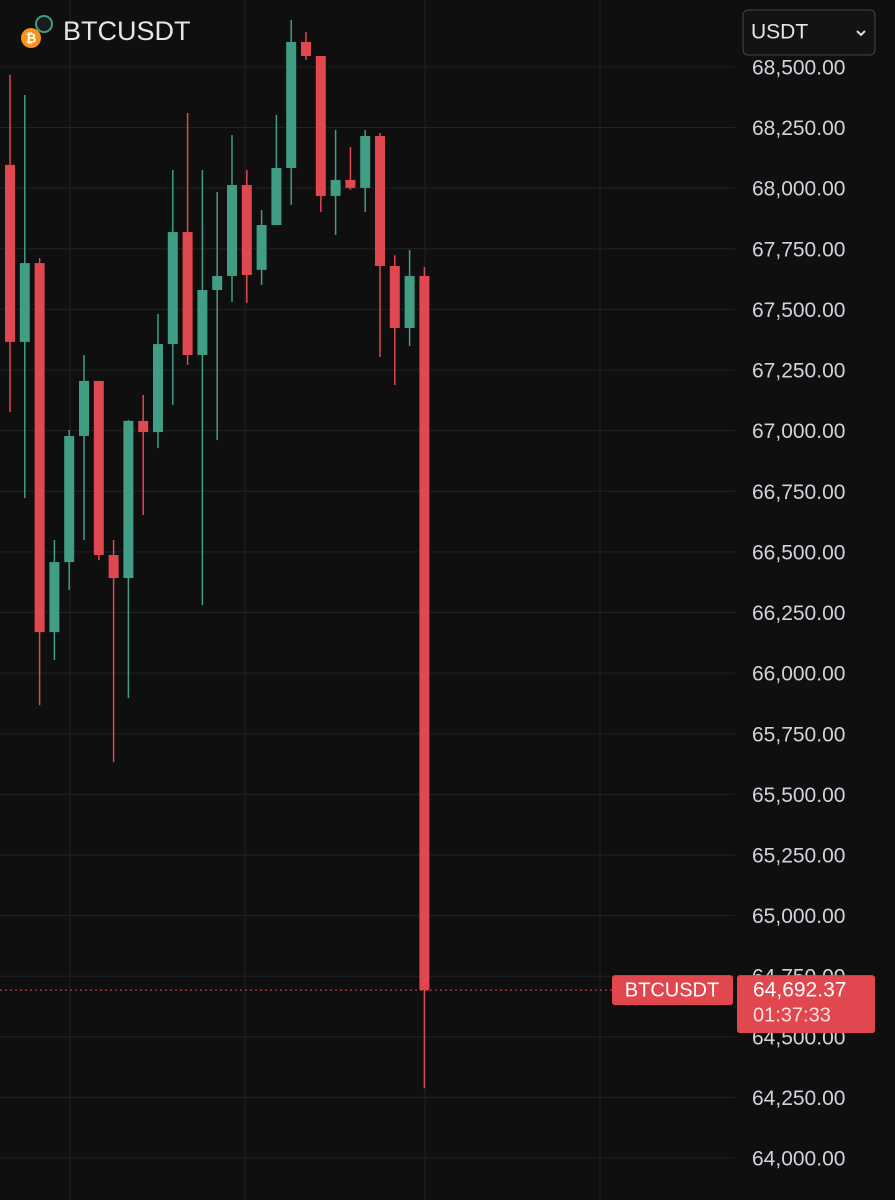 The image size is (895, 1200). I want to click on y-tick-label: 65,000.00, so click(798, 916).